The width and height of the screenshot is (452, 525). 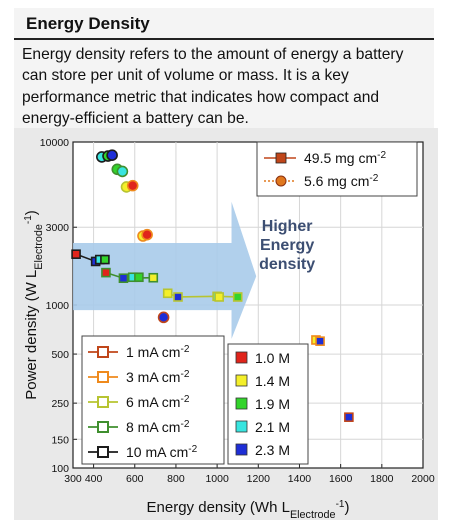 What do you see at coordinates (60, 440) in the screenshot?
I see `y-tick-label: 150` at bounding box center [60, 440].